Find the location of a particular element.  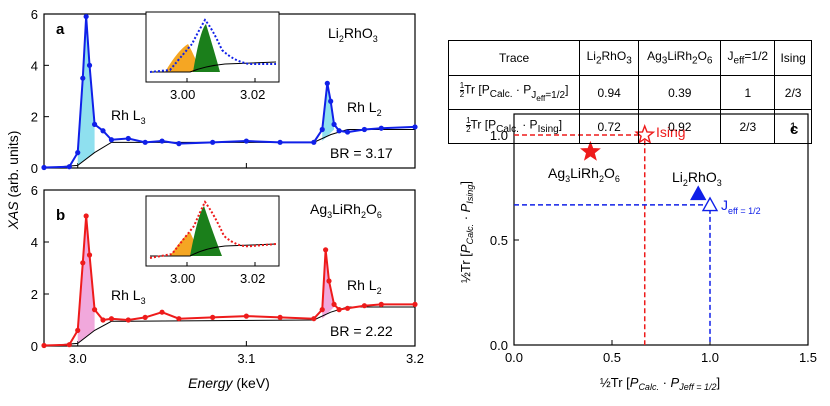

panel-a-inset-green-peak is located at coordinates (206, 48).